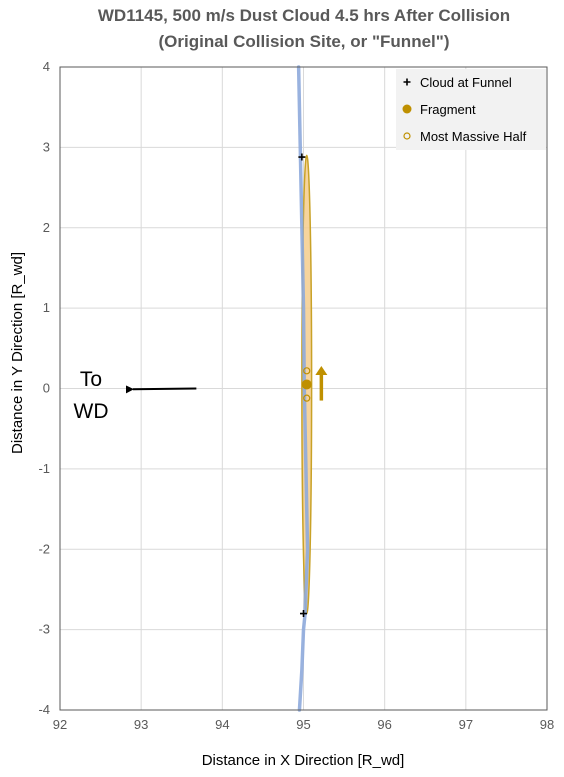  I want to click on legend-label: Most Massive Half, so click(473, 136).